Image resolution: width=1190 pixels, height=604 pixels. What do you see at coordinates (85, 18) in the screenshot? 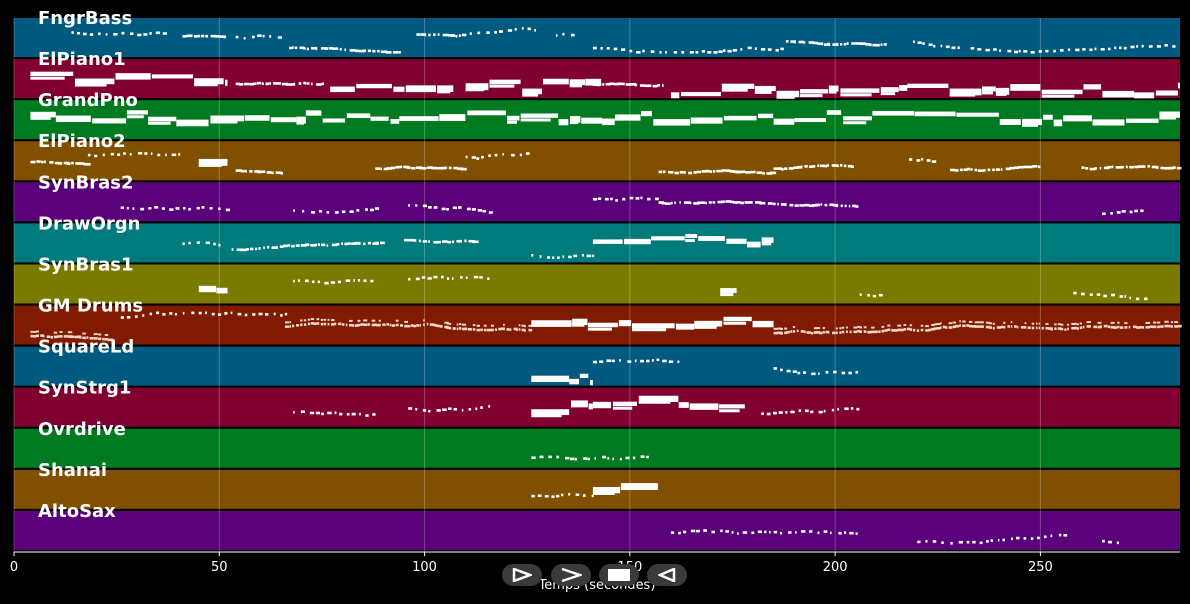
I see `track-label: FngrBass` at bounding box center [85, 18].